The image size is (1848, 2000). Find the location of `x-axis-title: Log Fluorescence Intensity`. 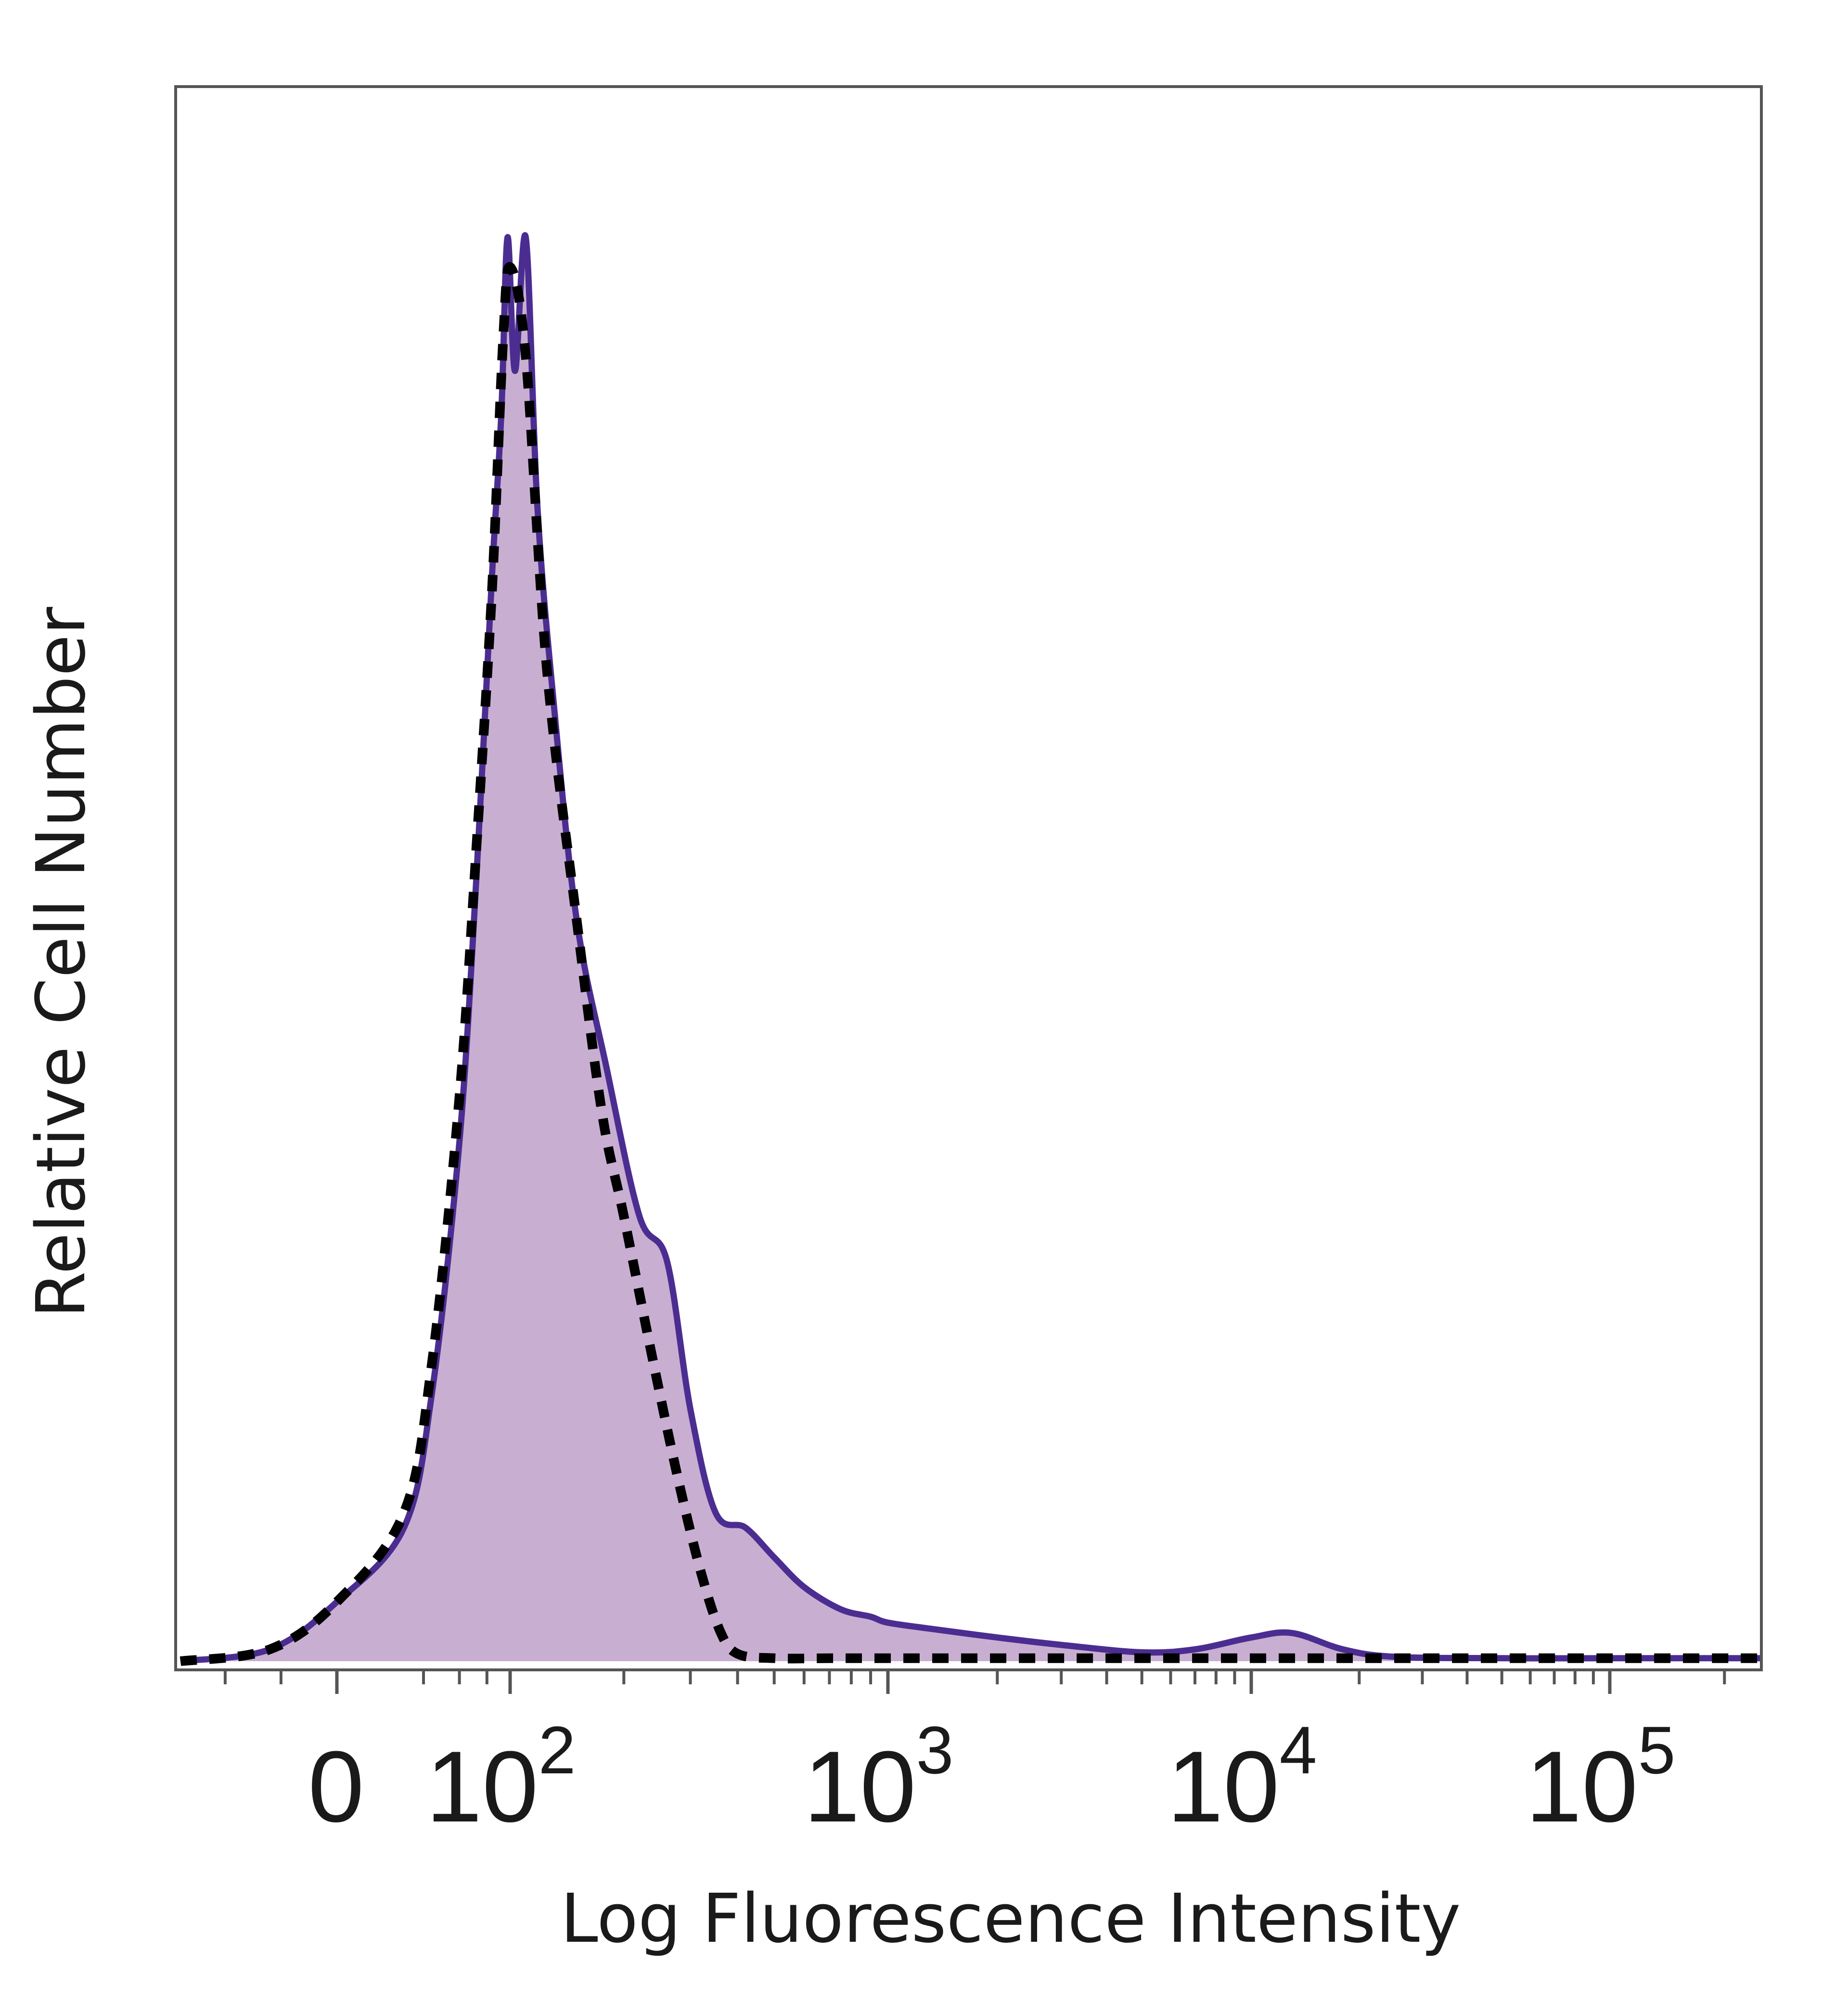

x-axis-title: Log Fluorescence Intensity is located at coordinates (1011, 1919).